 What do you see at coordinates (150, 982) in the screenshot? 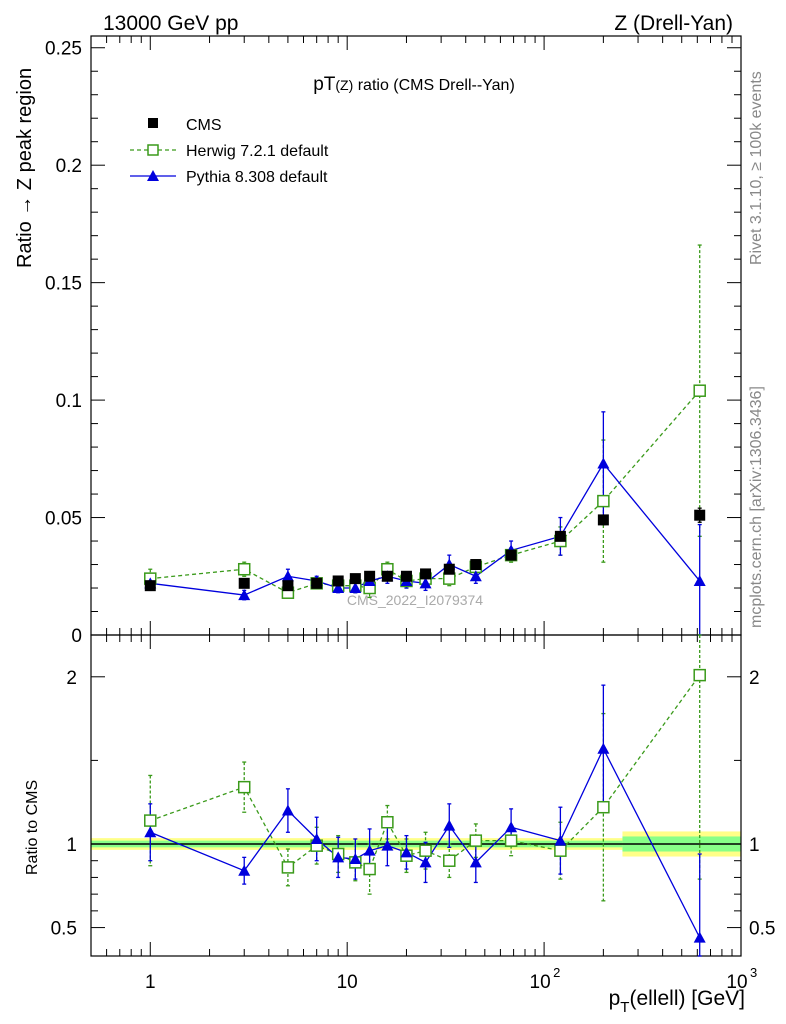
I see `x-tick-label: 1` at bounding box center [150, 982].